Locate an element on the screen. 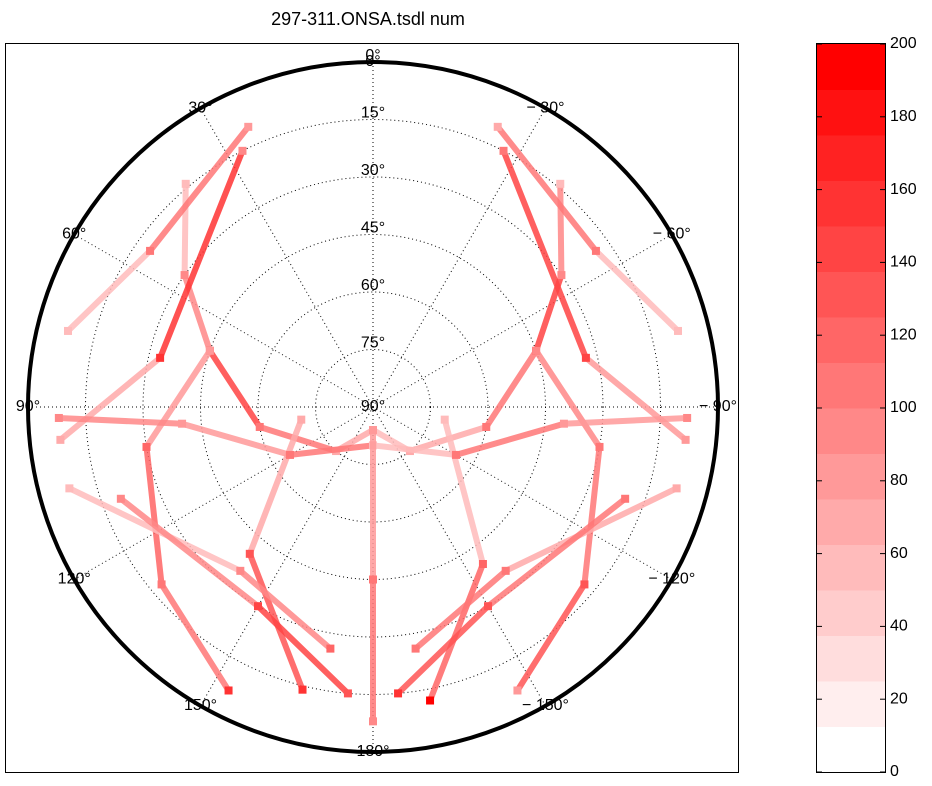 Image resolution: width=932 pixels, height=786 pixels. grid-ring is located at coordinates (373, 407).